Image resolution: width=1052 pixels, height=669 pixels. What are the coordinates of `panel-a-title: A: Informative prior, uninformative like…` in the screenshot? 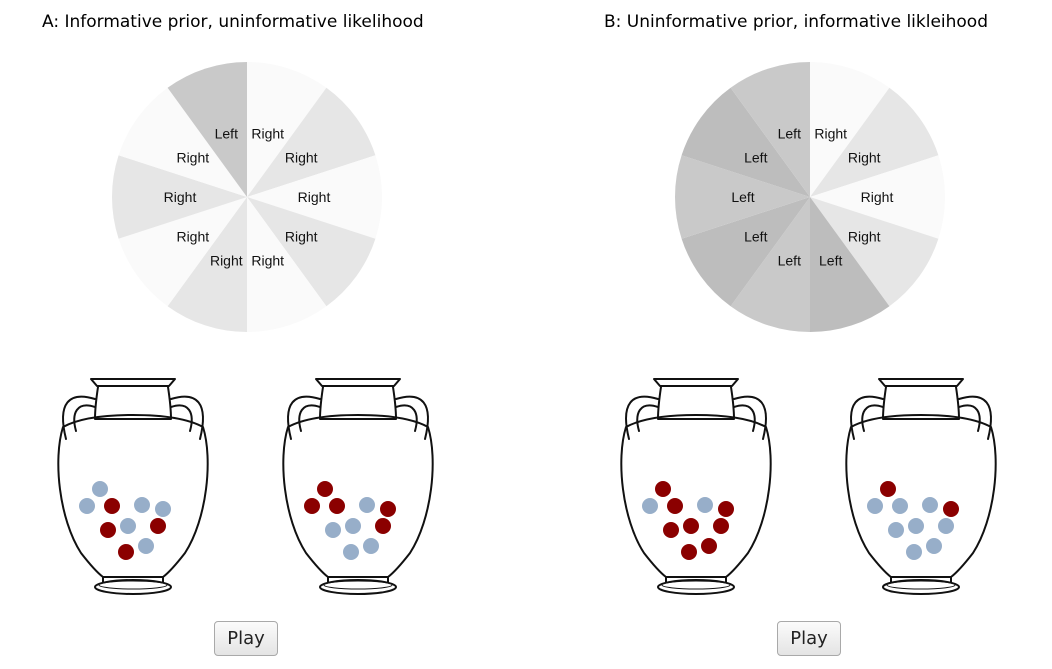 It's located at (233, 22).